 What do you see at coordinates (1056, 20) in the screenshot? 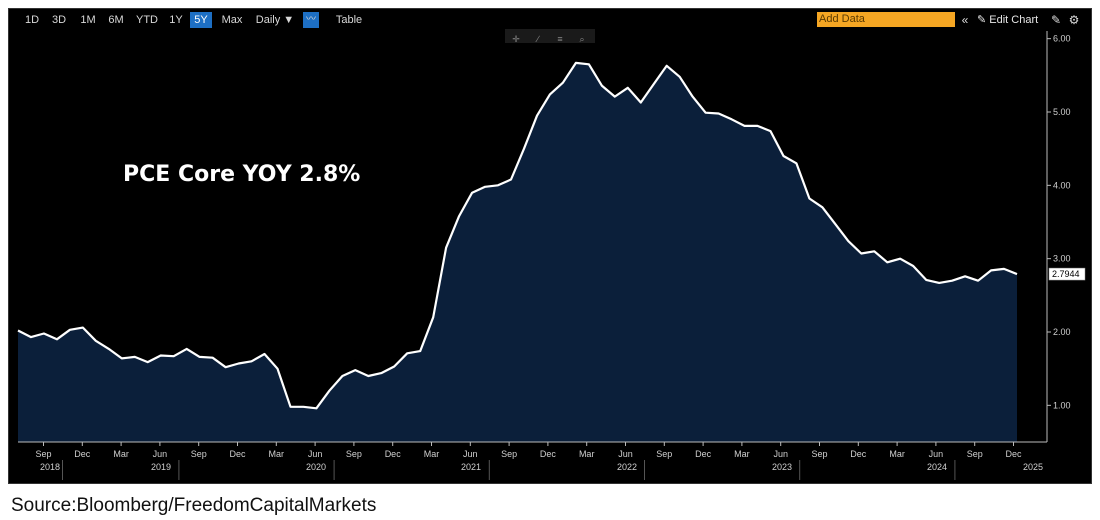
I see `annotate-icon: ✎` at bounding box center [1056, 20].